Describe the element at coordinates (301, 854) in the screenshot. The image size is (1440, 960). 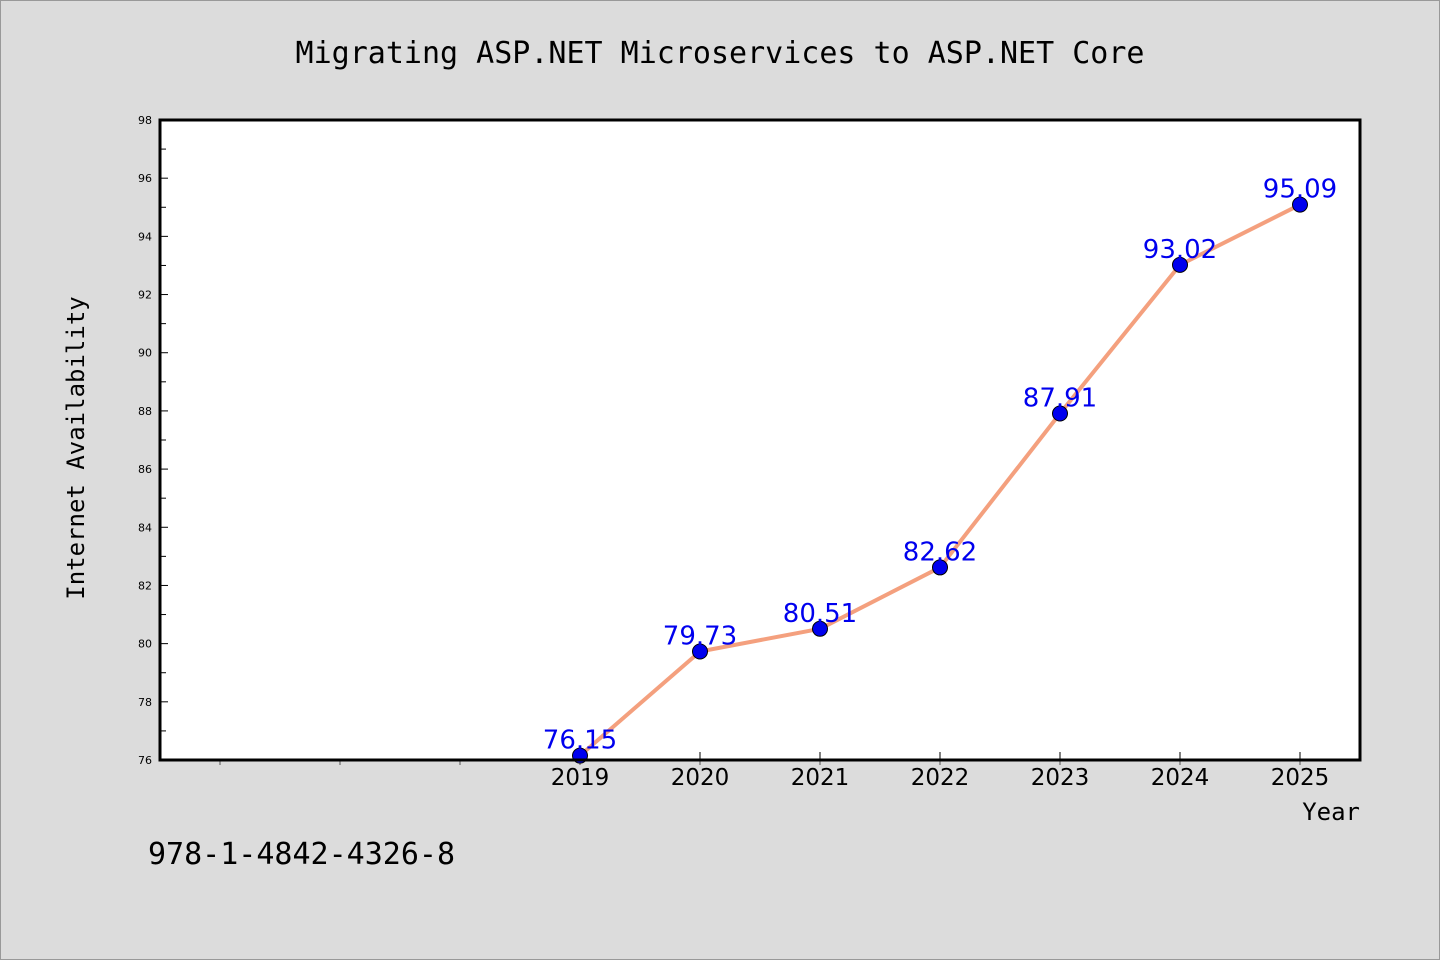
I see `isbn-footer: 978-1-4842-4326-8` at that location.